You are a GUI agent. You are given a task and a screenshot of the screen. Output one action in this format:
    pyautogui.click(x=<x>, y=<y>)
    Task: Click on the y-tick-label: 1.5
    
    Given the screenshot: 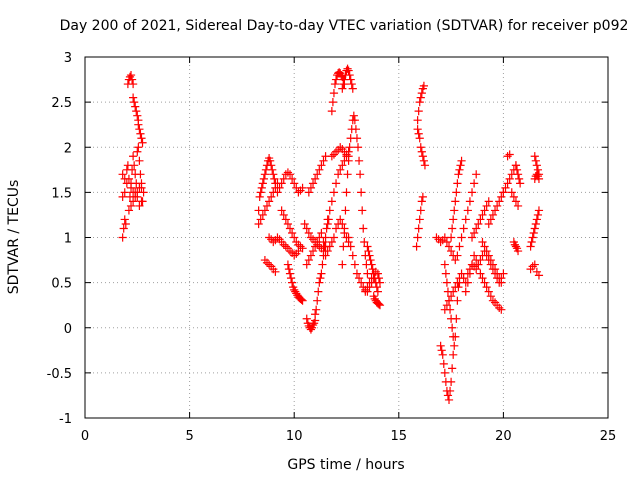 What is the action you would take?
    pyautogui.click(x=61, y=193)
    